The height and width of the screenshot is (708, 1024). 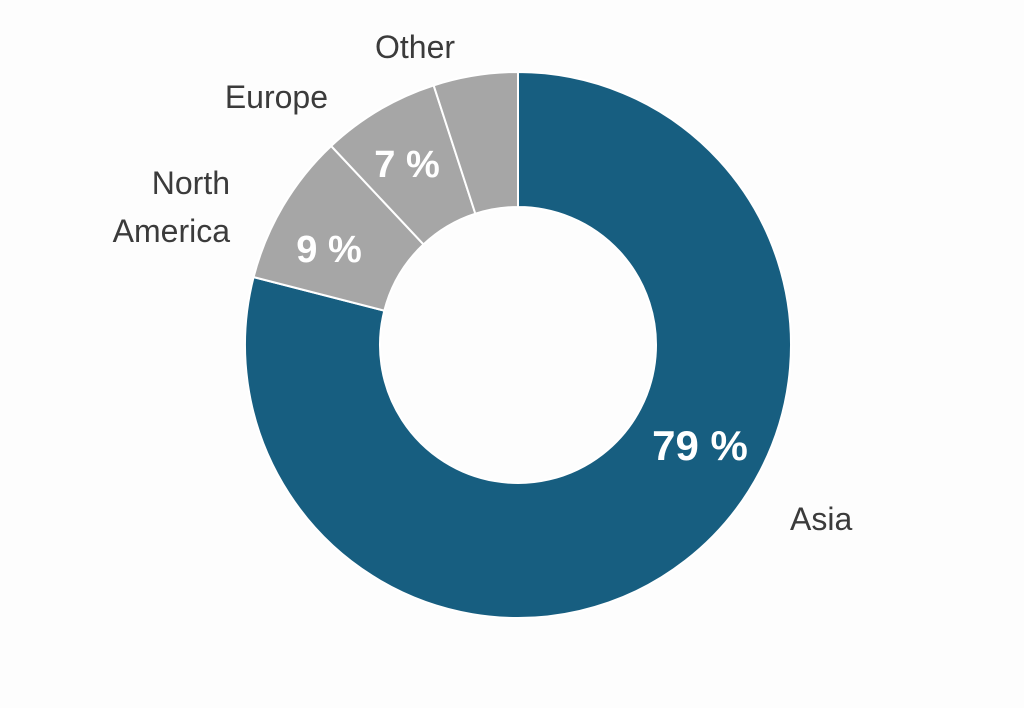 What do you see at coordinates (406, 165) in the screenshot?
I see `value-label-europe: 7 %` at bounding box center [406, 165].